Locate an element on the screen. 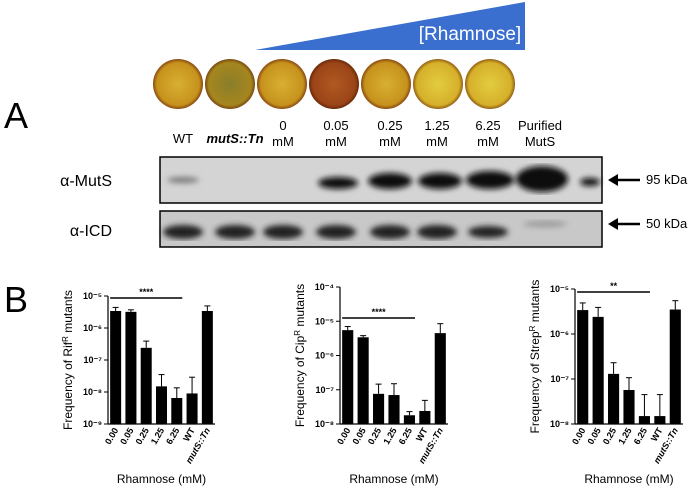  panel-letter: A is located at coordinates (16, 115).